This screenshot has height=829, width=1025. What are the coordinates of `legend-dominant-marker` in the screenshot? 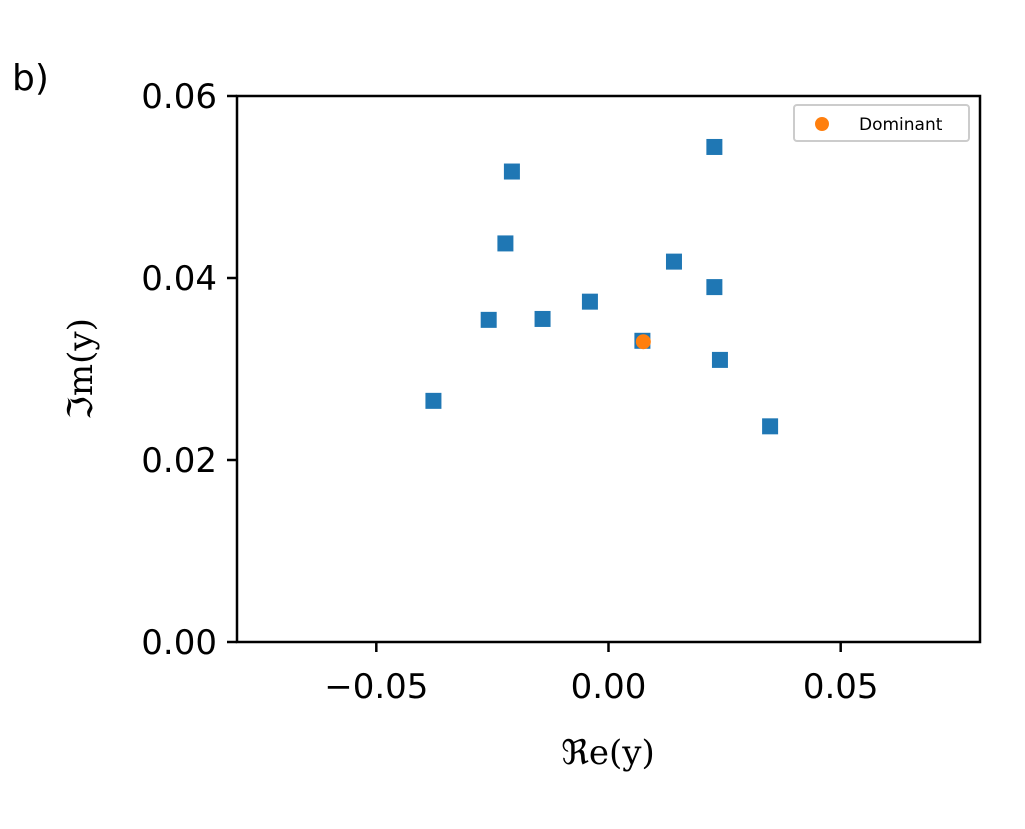 It's located at (822, 124).